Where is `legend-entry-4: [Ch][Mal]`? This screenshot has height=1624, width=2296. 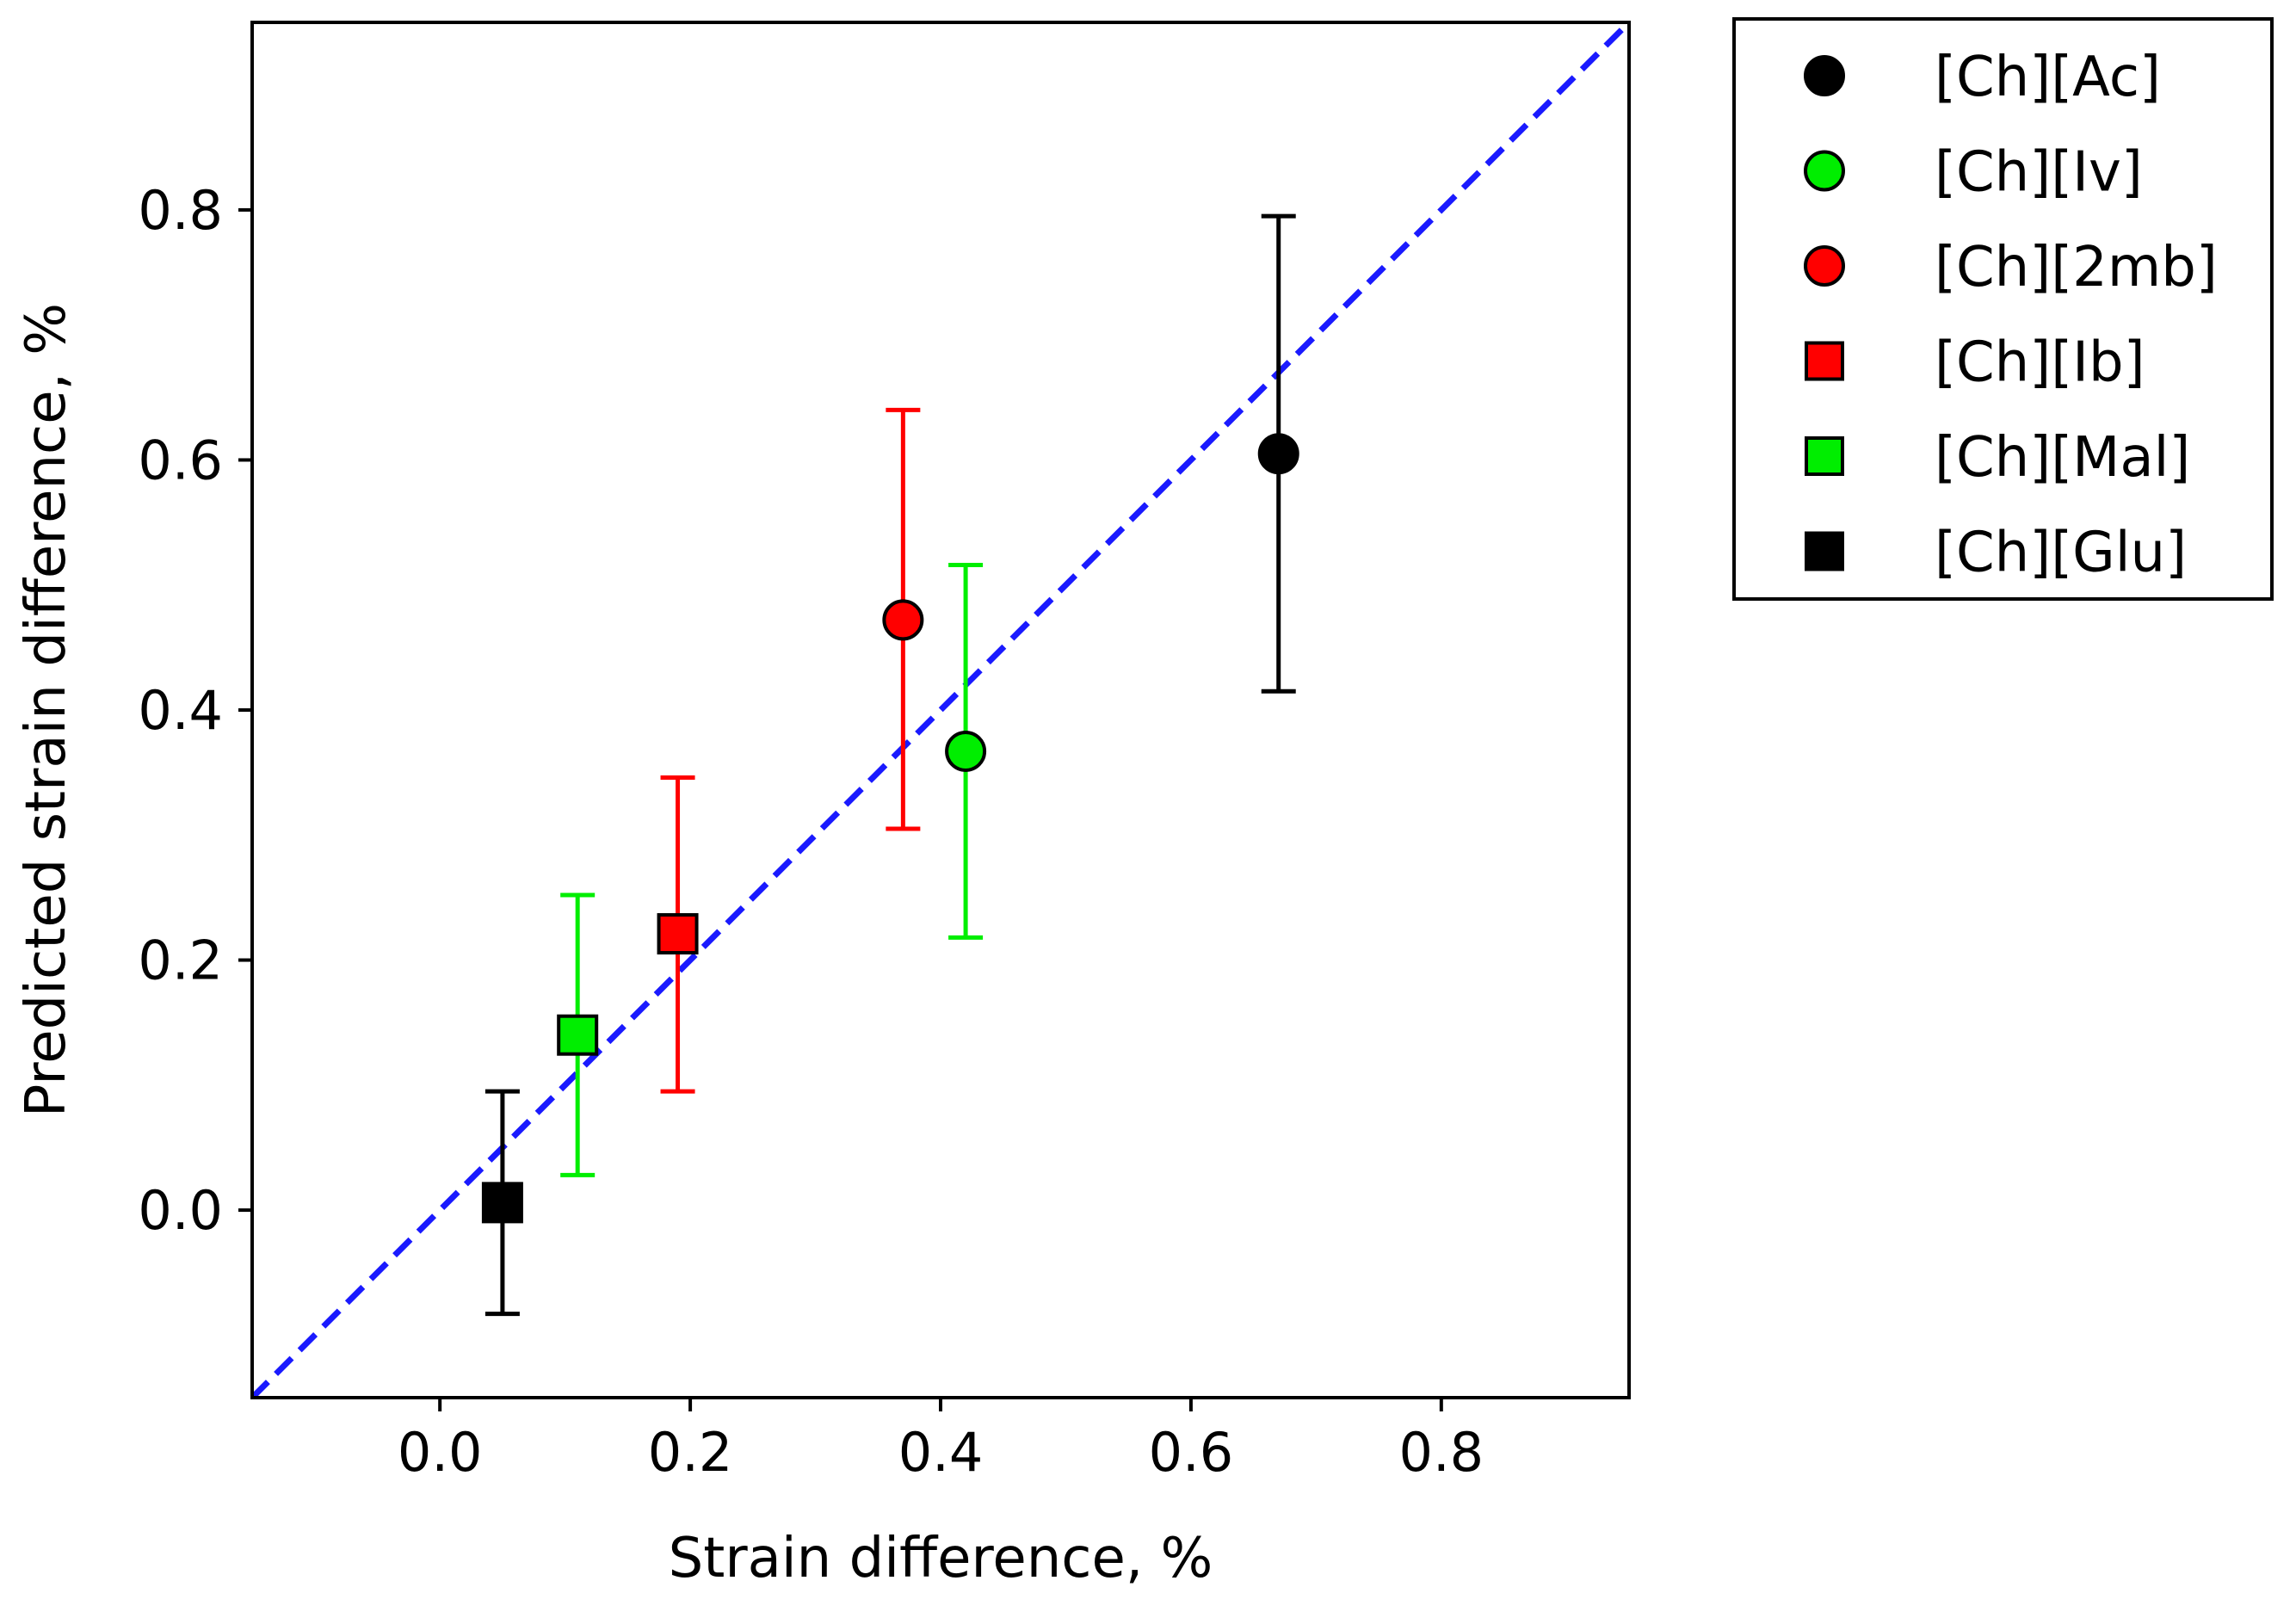
legend-entry-4: [Ch][Mal] is located at coordinates (1997, 458).